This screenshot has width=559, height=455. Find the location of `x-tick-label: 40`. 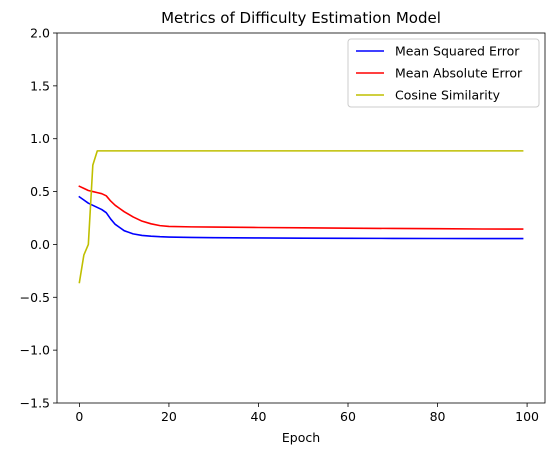

x-tick-label: 40 is located at coordinates (259, 416).